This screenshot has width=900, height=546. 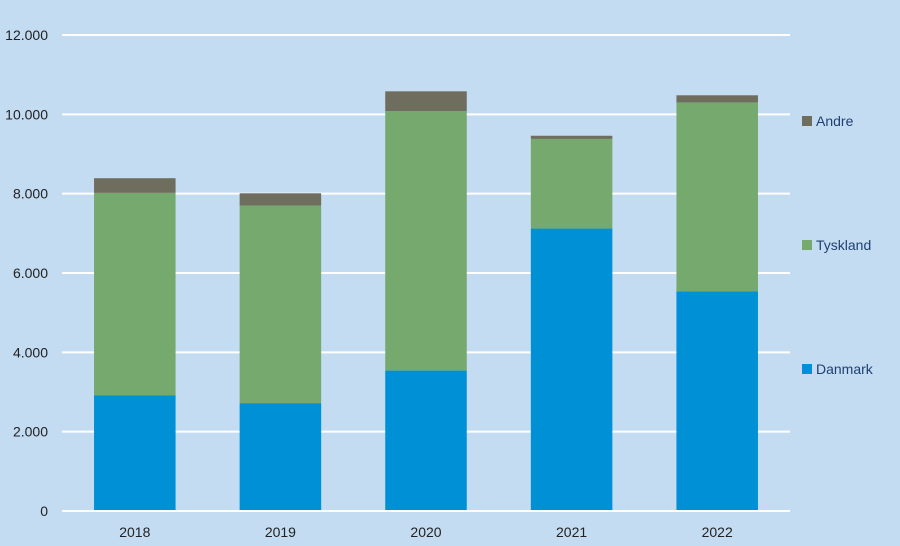 What do you see at coordinates (843, 245) in the screenshot?
I see `legend-label-tyskland: Tyskland` at bounding box center [843, 245].